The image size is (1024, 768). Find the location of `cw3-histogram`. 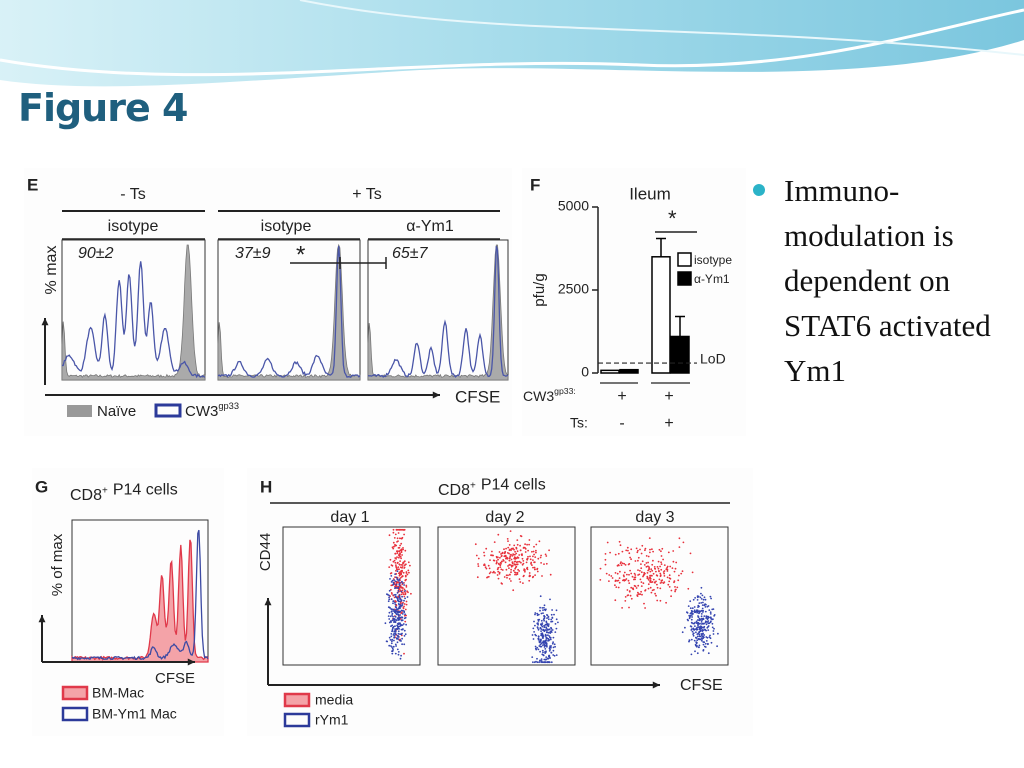

cw3-histogram is located at coordinates (134, 320).